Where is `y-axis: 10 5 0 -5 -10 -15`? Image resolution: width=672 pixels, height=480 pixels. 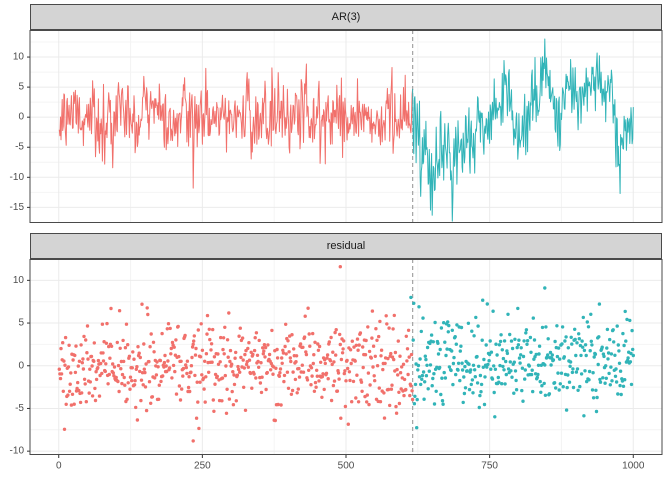 y-axis: 10 5 0 -5 -10 -15 is located at coordinates (20, 132).